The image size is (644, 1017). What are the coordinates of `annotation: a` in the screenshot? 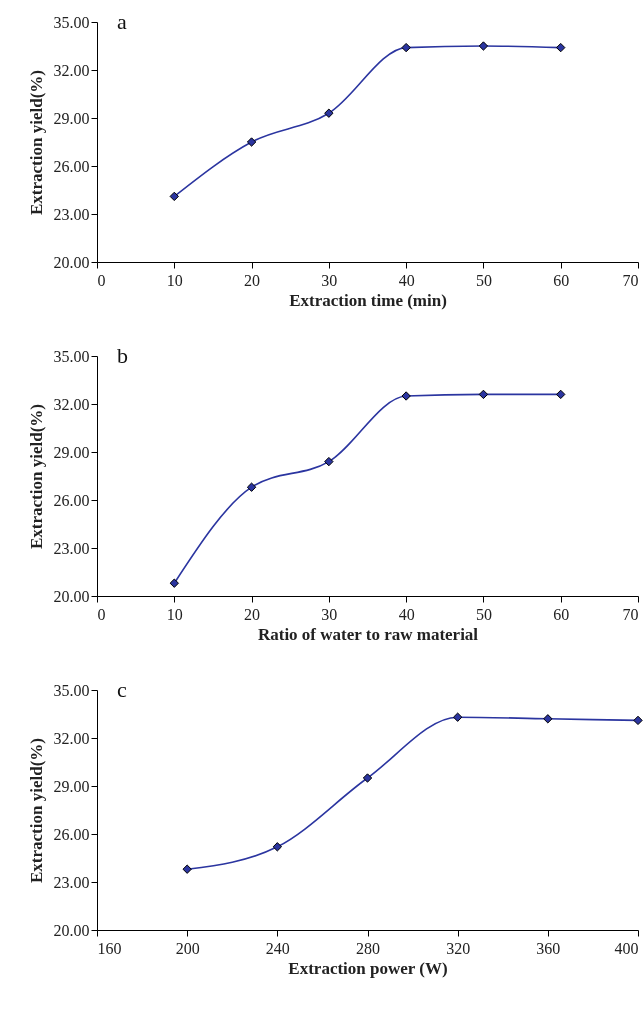 It's located at (122, 21).